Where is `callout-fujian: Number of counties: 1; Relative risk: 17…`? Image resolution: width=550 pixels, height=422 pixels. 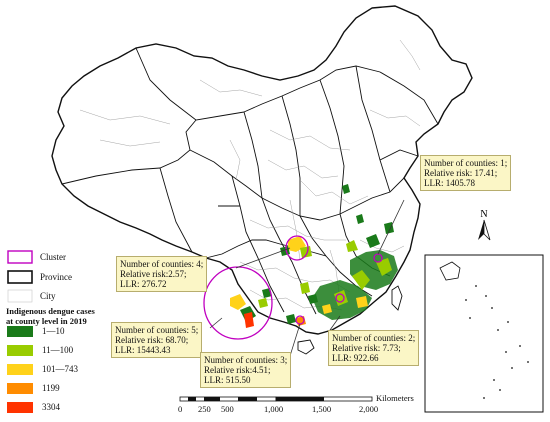
callout-fujian: Number of counties: 1; Relative risk: 17… is located at coordinates (466, 173).